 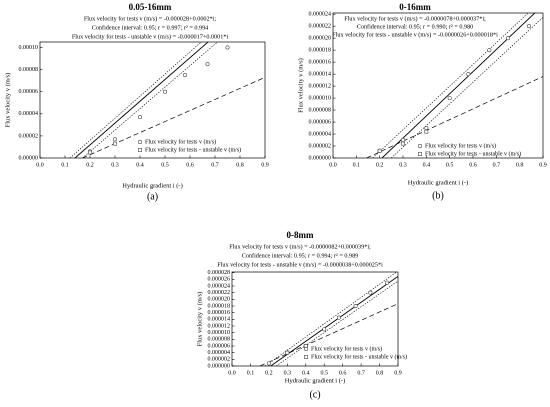 I want to click on y-tick-label: 0.000028, so click(x=219, y=273).